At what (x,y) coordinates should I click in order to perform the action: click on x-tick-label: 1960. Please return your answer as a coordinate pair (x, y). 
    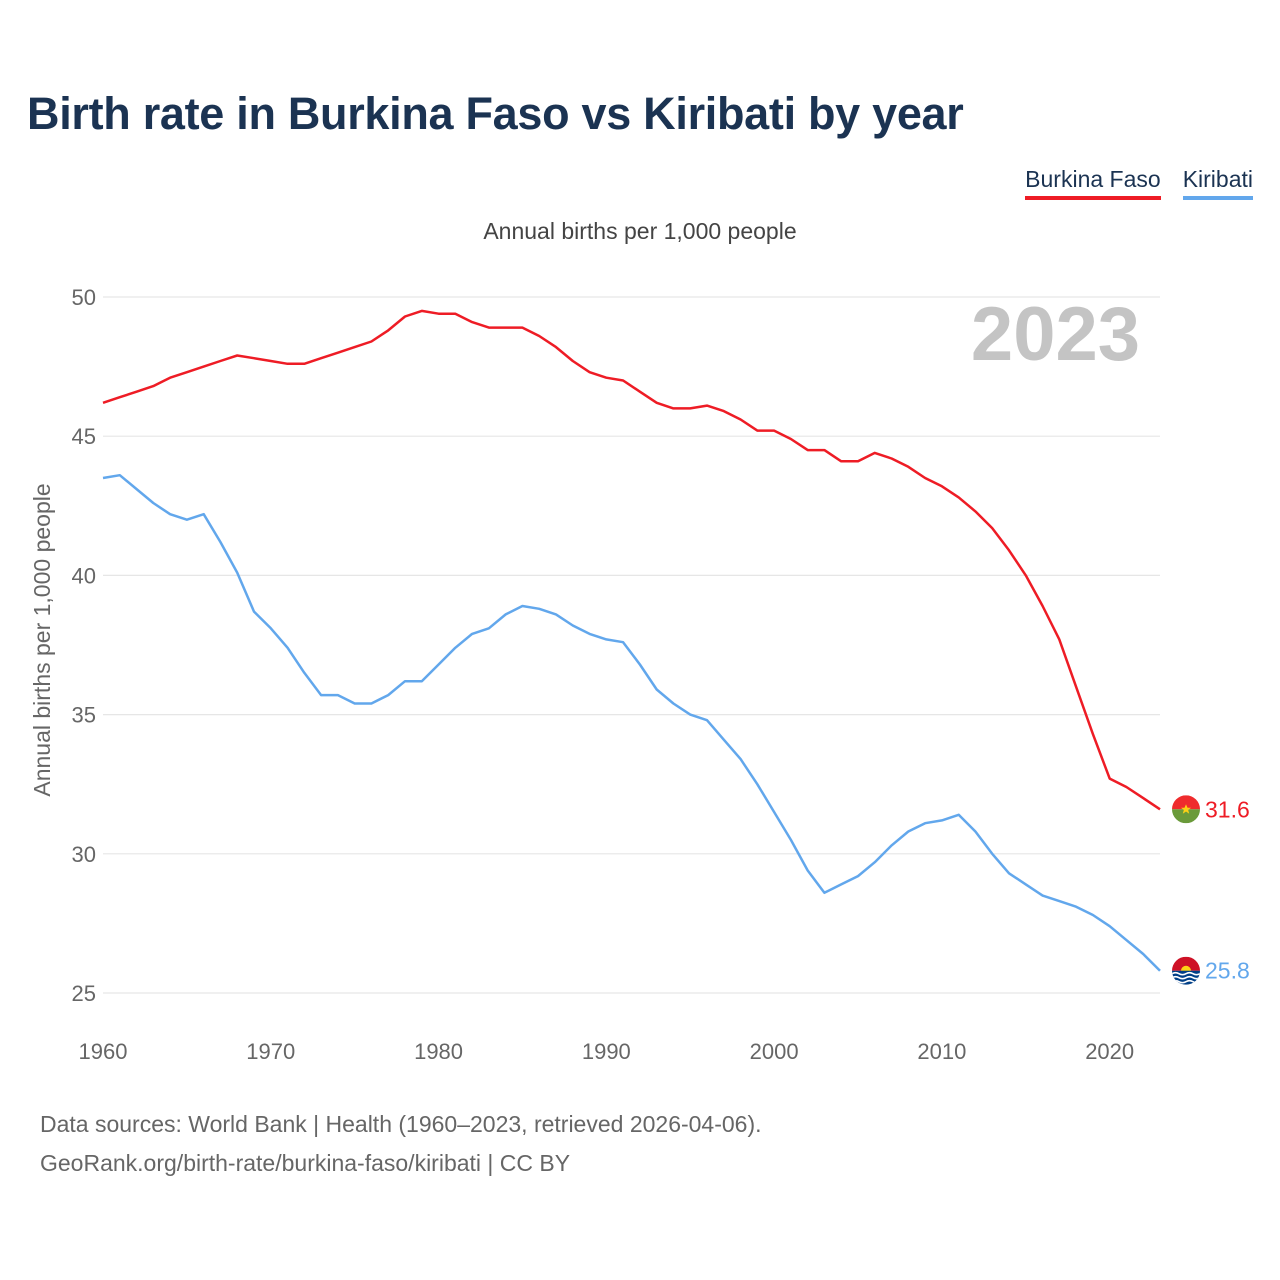
    Looking at the image, I should click on (103, 1051).